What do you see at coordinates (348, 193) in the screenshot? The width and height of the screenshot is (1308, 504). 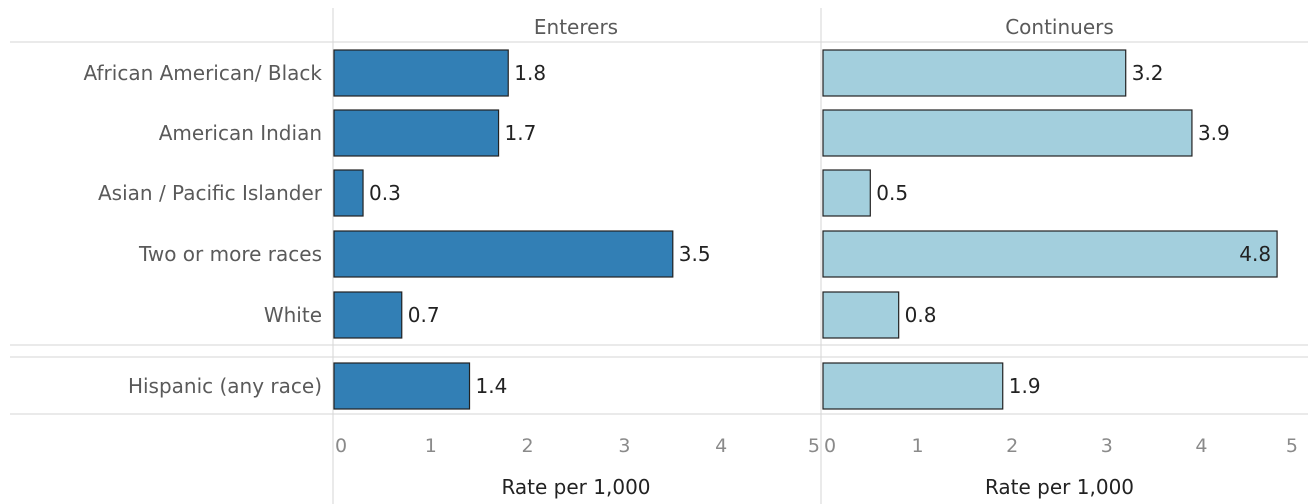 I see `bar-enterers-asian-pacific-islander` at bounding box center [348, 193].